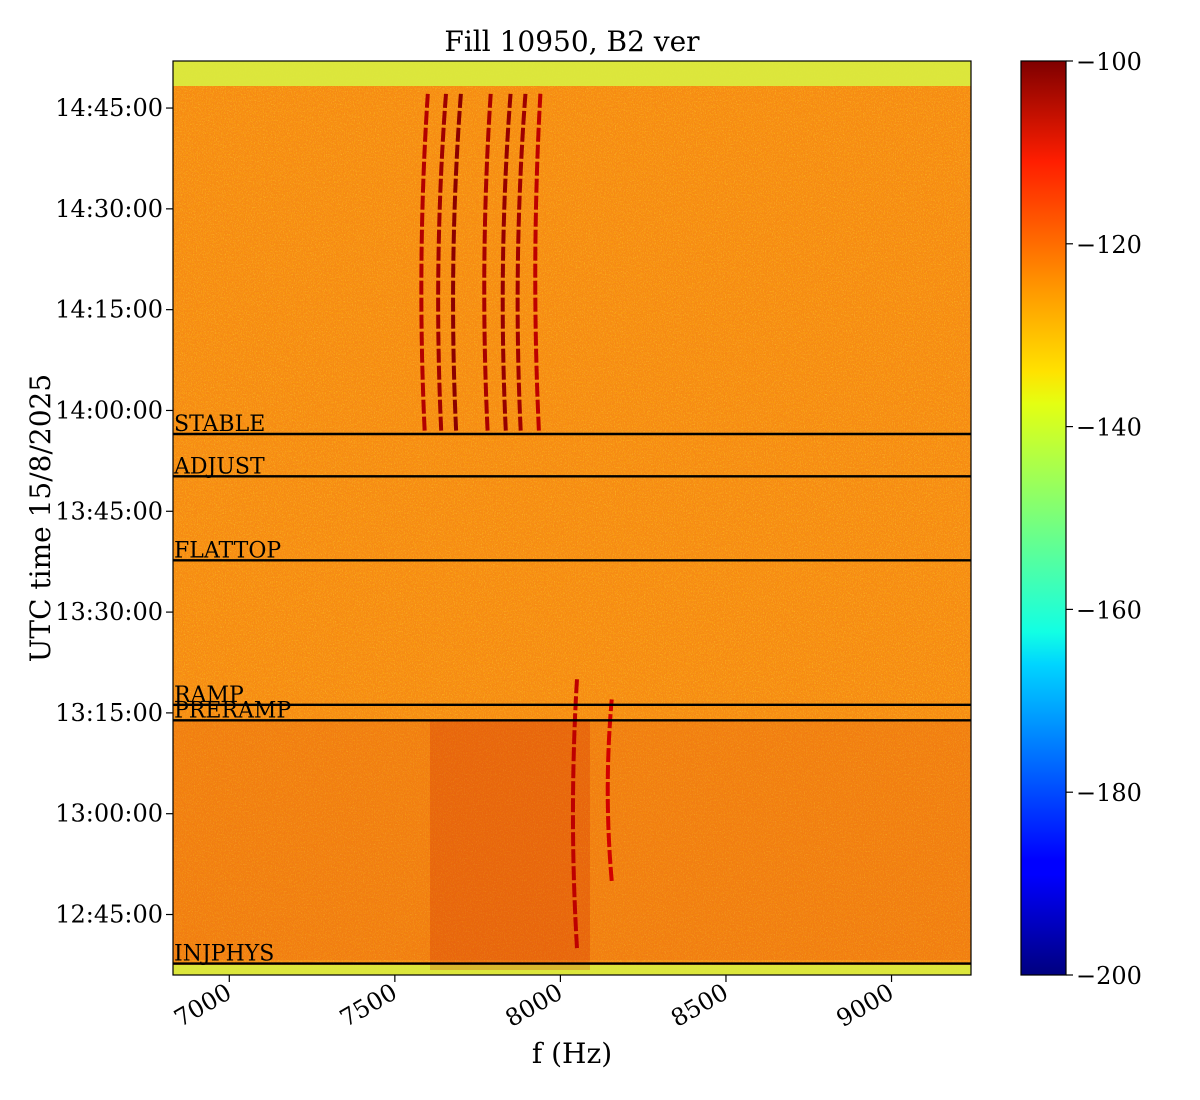  What do you see at coordinates (572, 73) in the screenshot?
I see `spectrogram-top-edge-band` at bounding box center [572, 73].